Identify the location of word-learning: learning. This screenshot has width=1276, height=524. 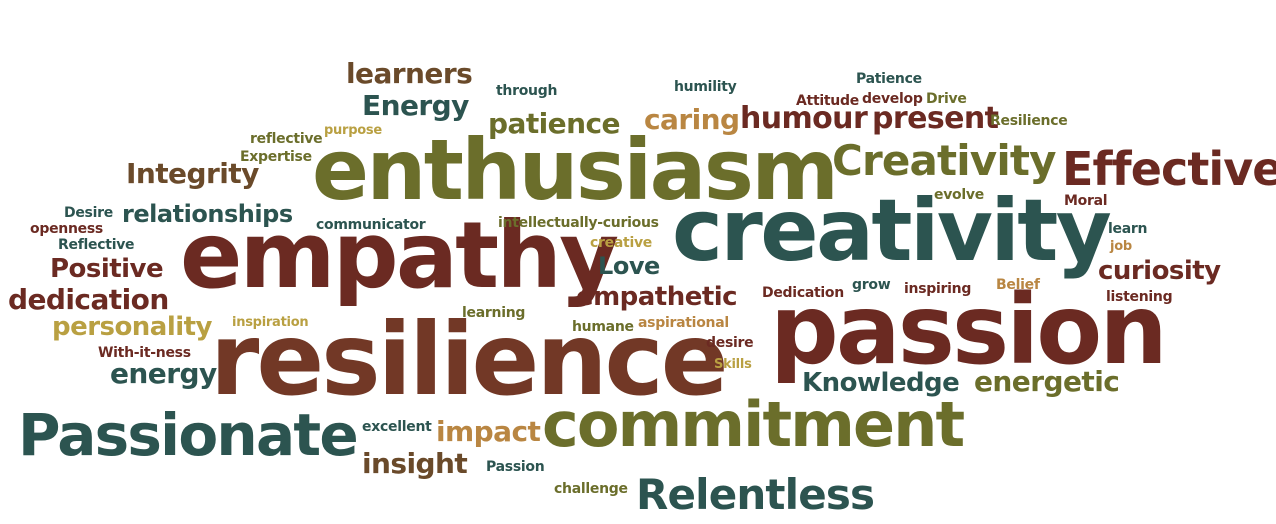
(494, 313).